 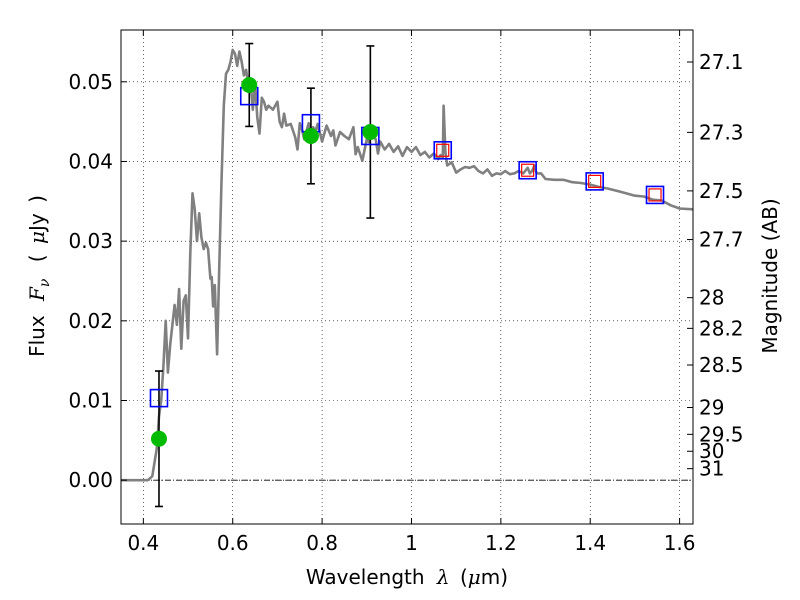 What do you see at coordinates (322, 543) in the screenshot?
I see `x-tick-label: 0.8` at bounding box center [322, 543].